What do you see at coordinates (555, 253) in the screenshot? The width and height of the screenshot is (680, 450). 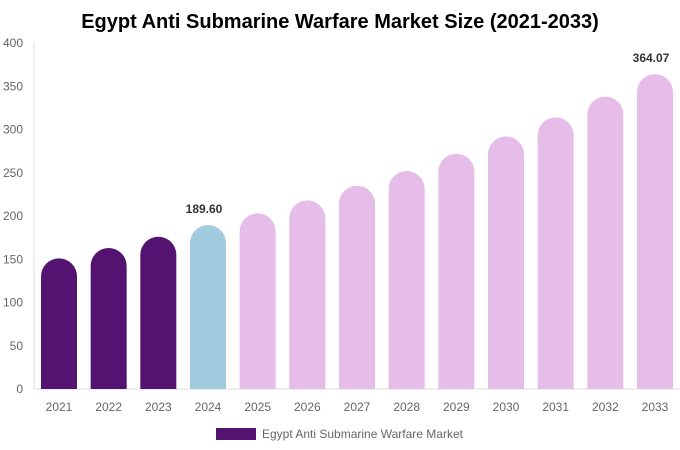 I see `bar-2031` at bounding box center [555, 253].